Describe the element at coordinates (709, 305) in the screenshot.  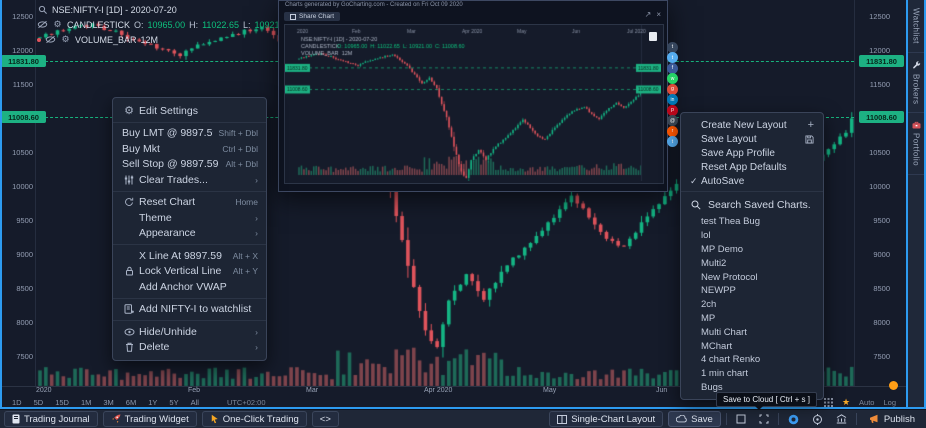
I see `saved-chart-item: 2ch` at that location.